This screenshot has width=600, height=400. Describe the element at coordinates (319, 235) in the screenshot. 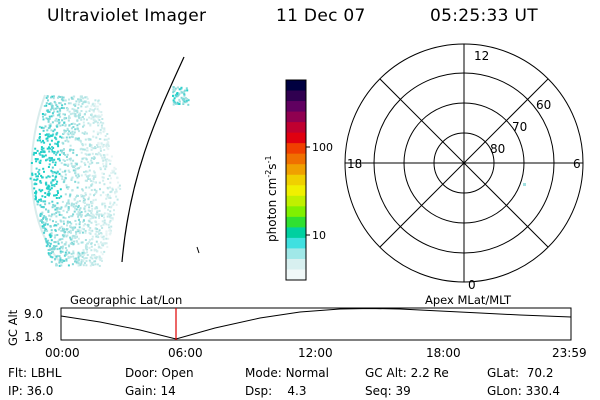

I see `colorbar-tick-10: 10` at that location.